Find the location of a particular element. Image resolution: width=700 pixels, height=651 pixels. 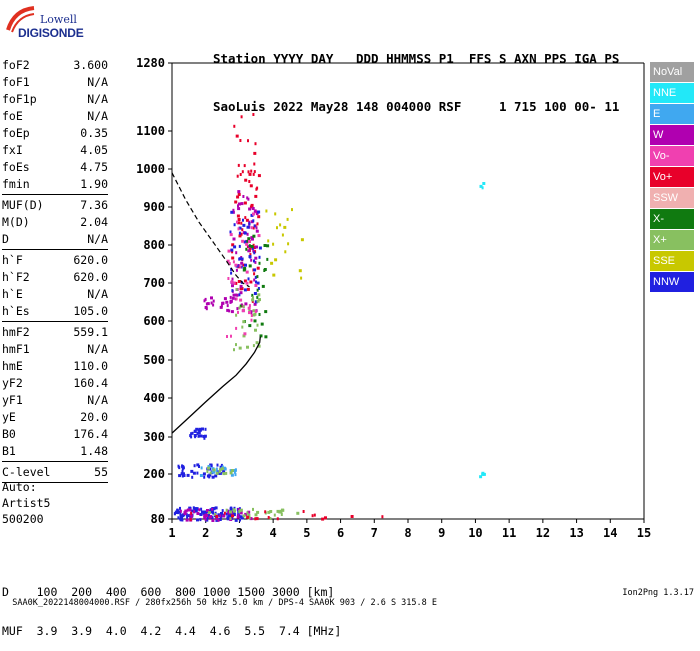

param-separator is located at coordinates (55, 194).